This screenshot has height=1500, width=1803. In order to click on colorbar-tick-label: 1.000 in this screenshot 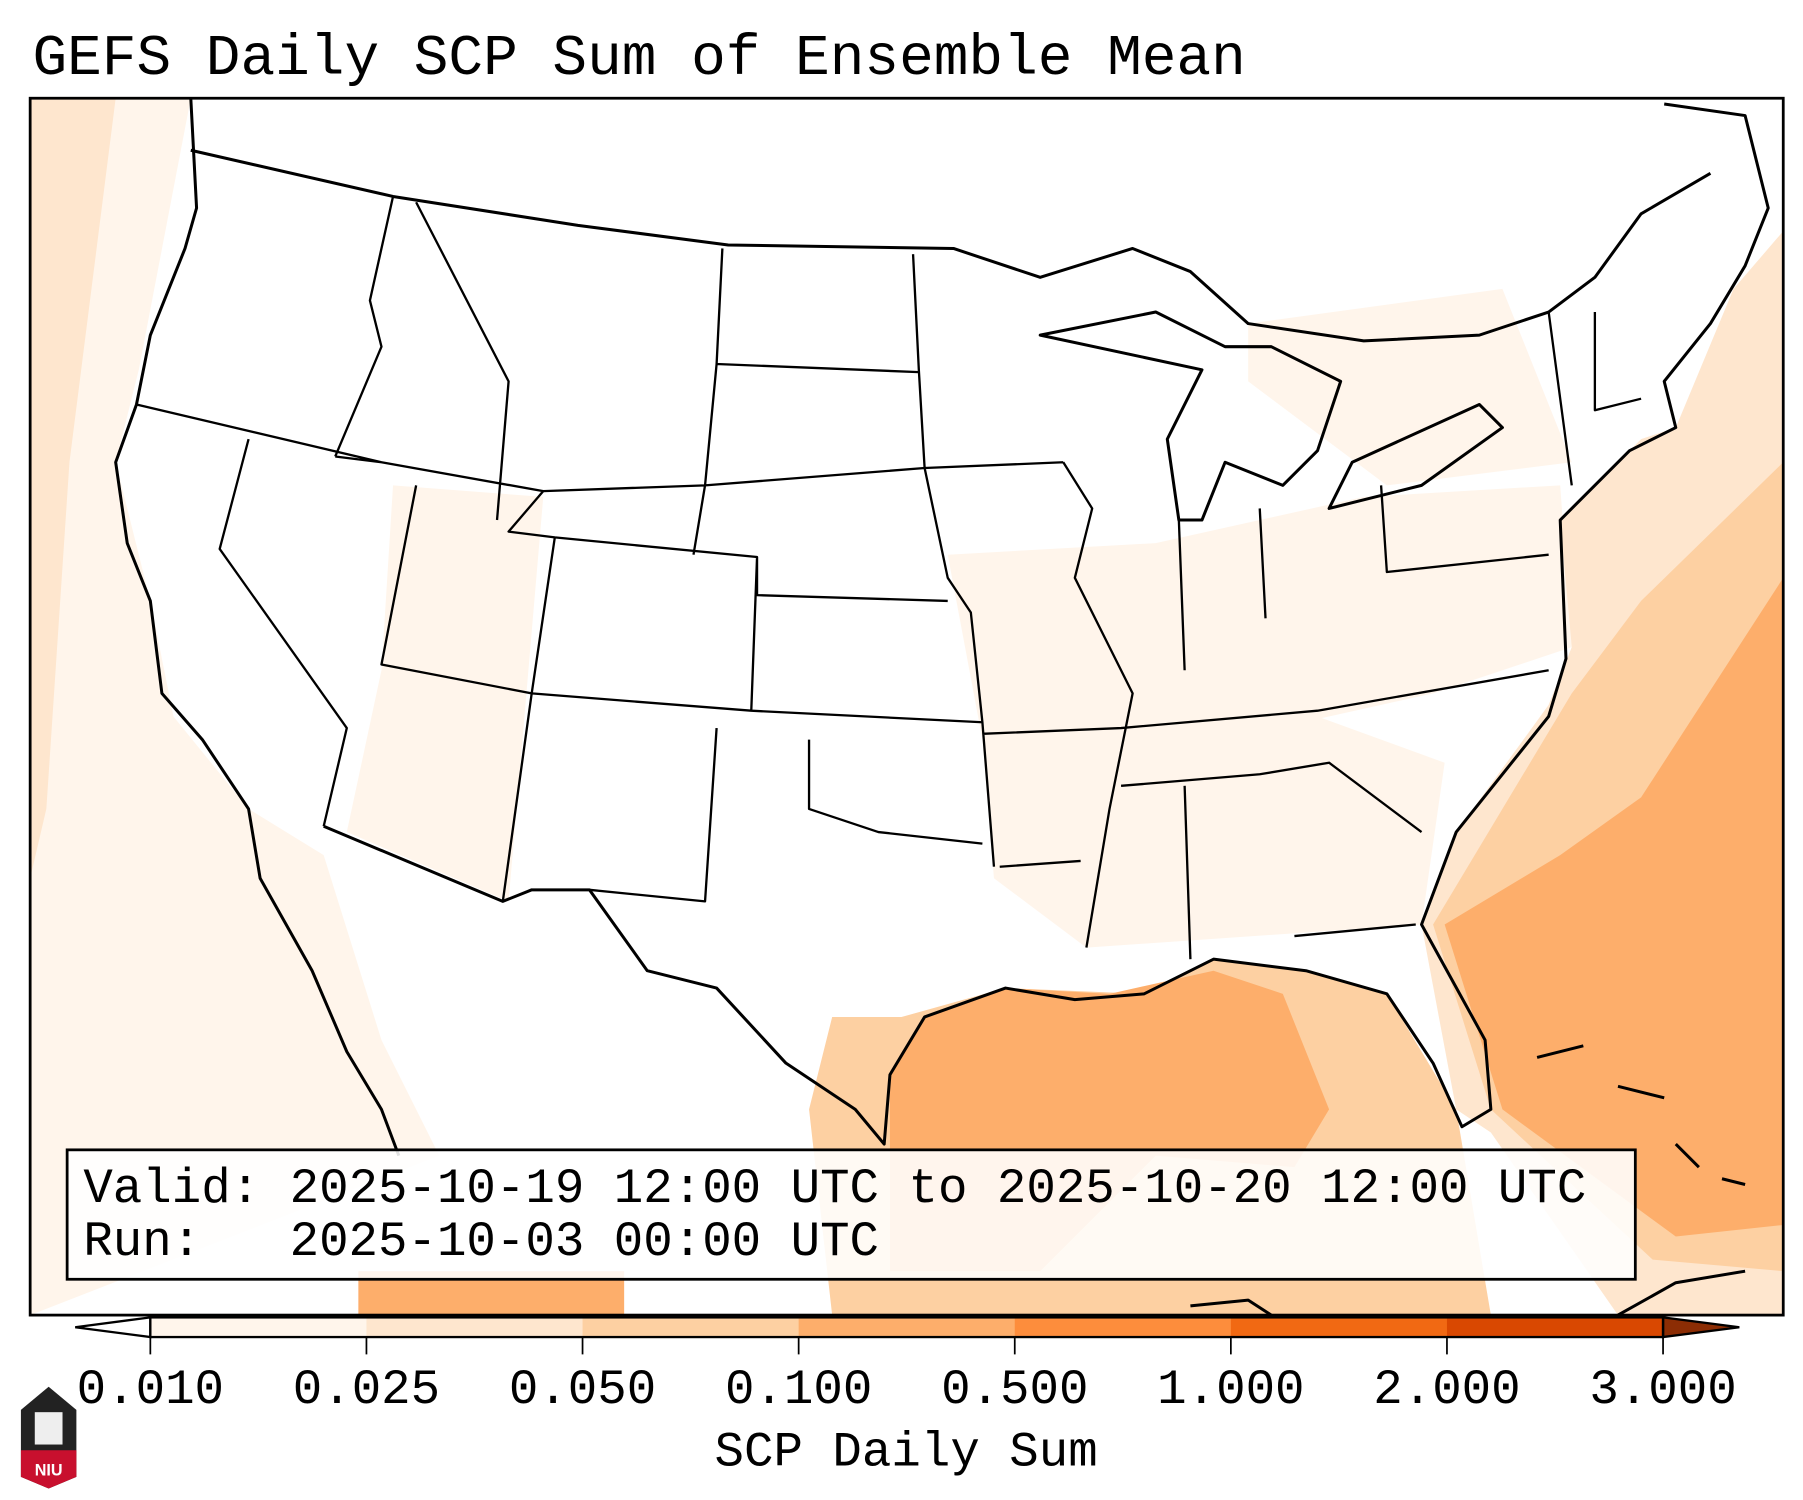, I will do `click(1230, 1390)`.